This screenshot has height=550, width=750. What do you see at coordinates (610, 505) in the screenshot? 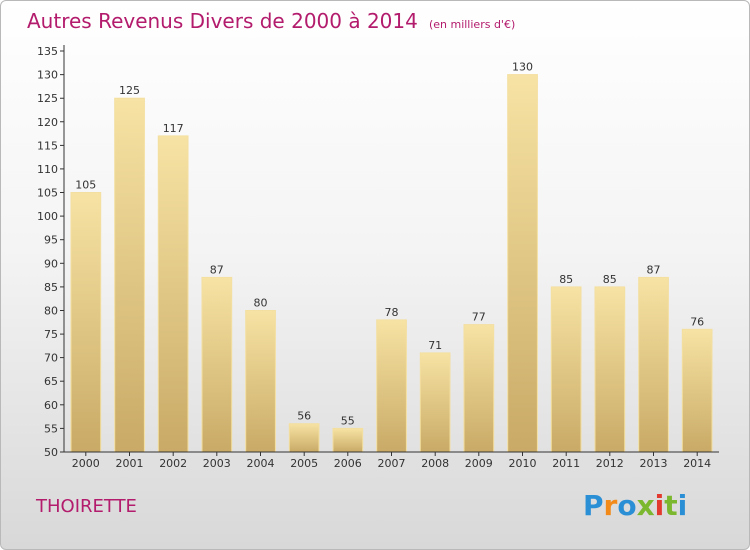
I see `logo-letter: r` at bounding box center [610, 505].